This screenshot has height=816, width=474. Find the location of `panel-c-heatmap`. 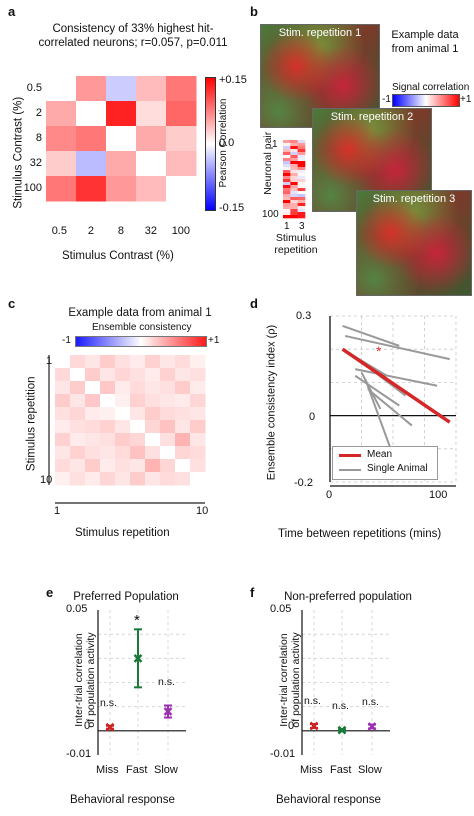

panel-c-heatmap is located at coordinates (127, 429).